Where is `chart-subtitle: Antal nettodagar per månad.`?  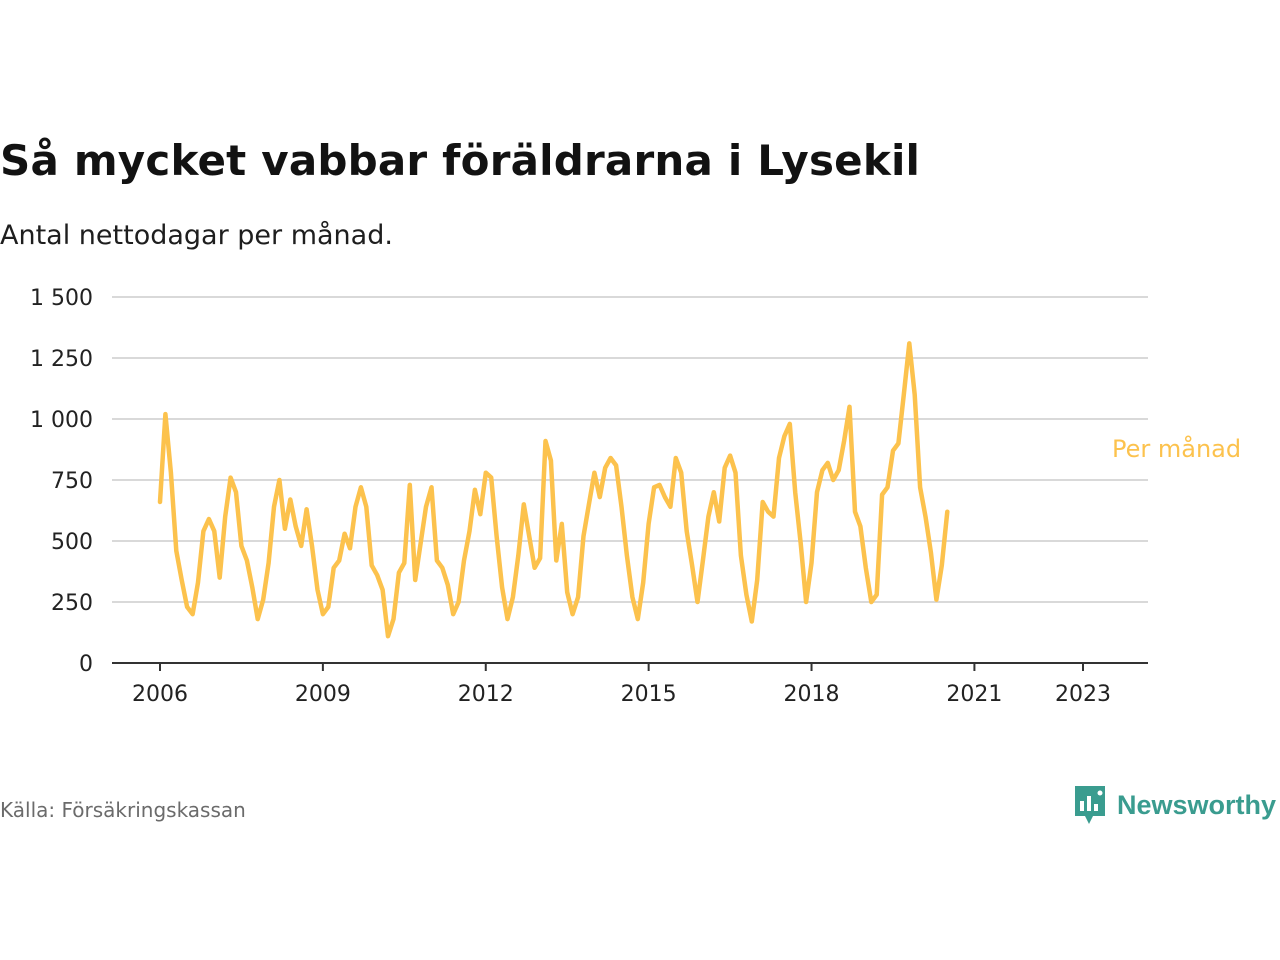 chart-subtitle: Antal nettodagar per månad. is located at coordinates (196, 235).